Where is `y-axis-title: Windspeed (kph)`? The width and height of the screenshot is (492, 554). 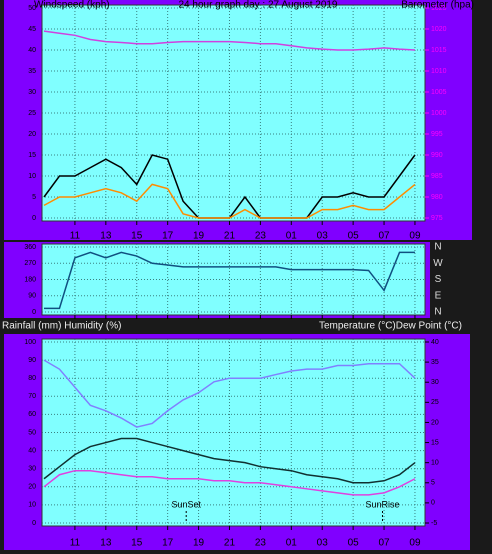
y-axis-title: Windspeed (kph) is located at coordinates (72, 5).